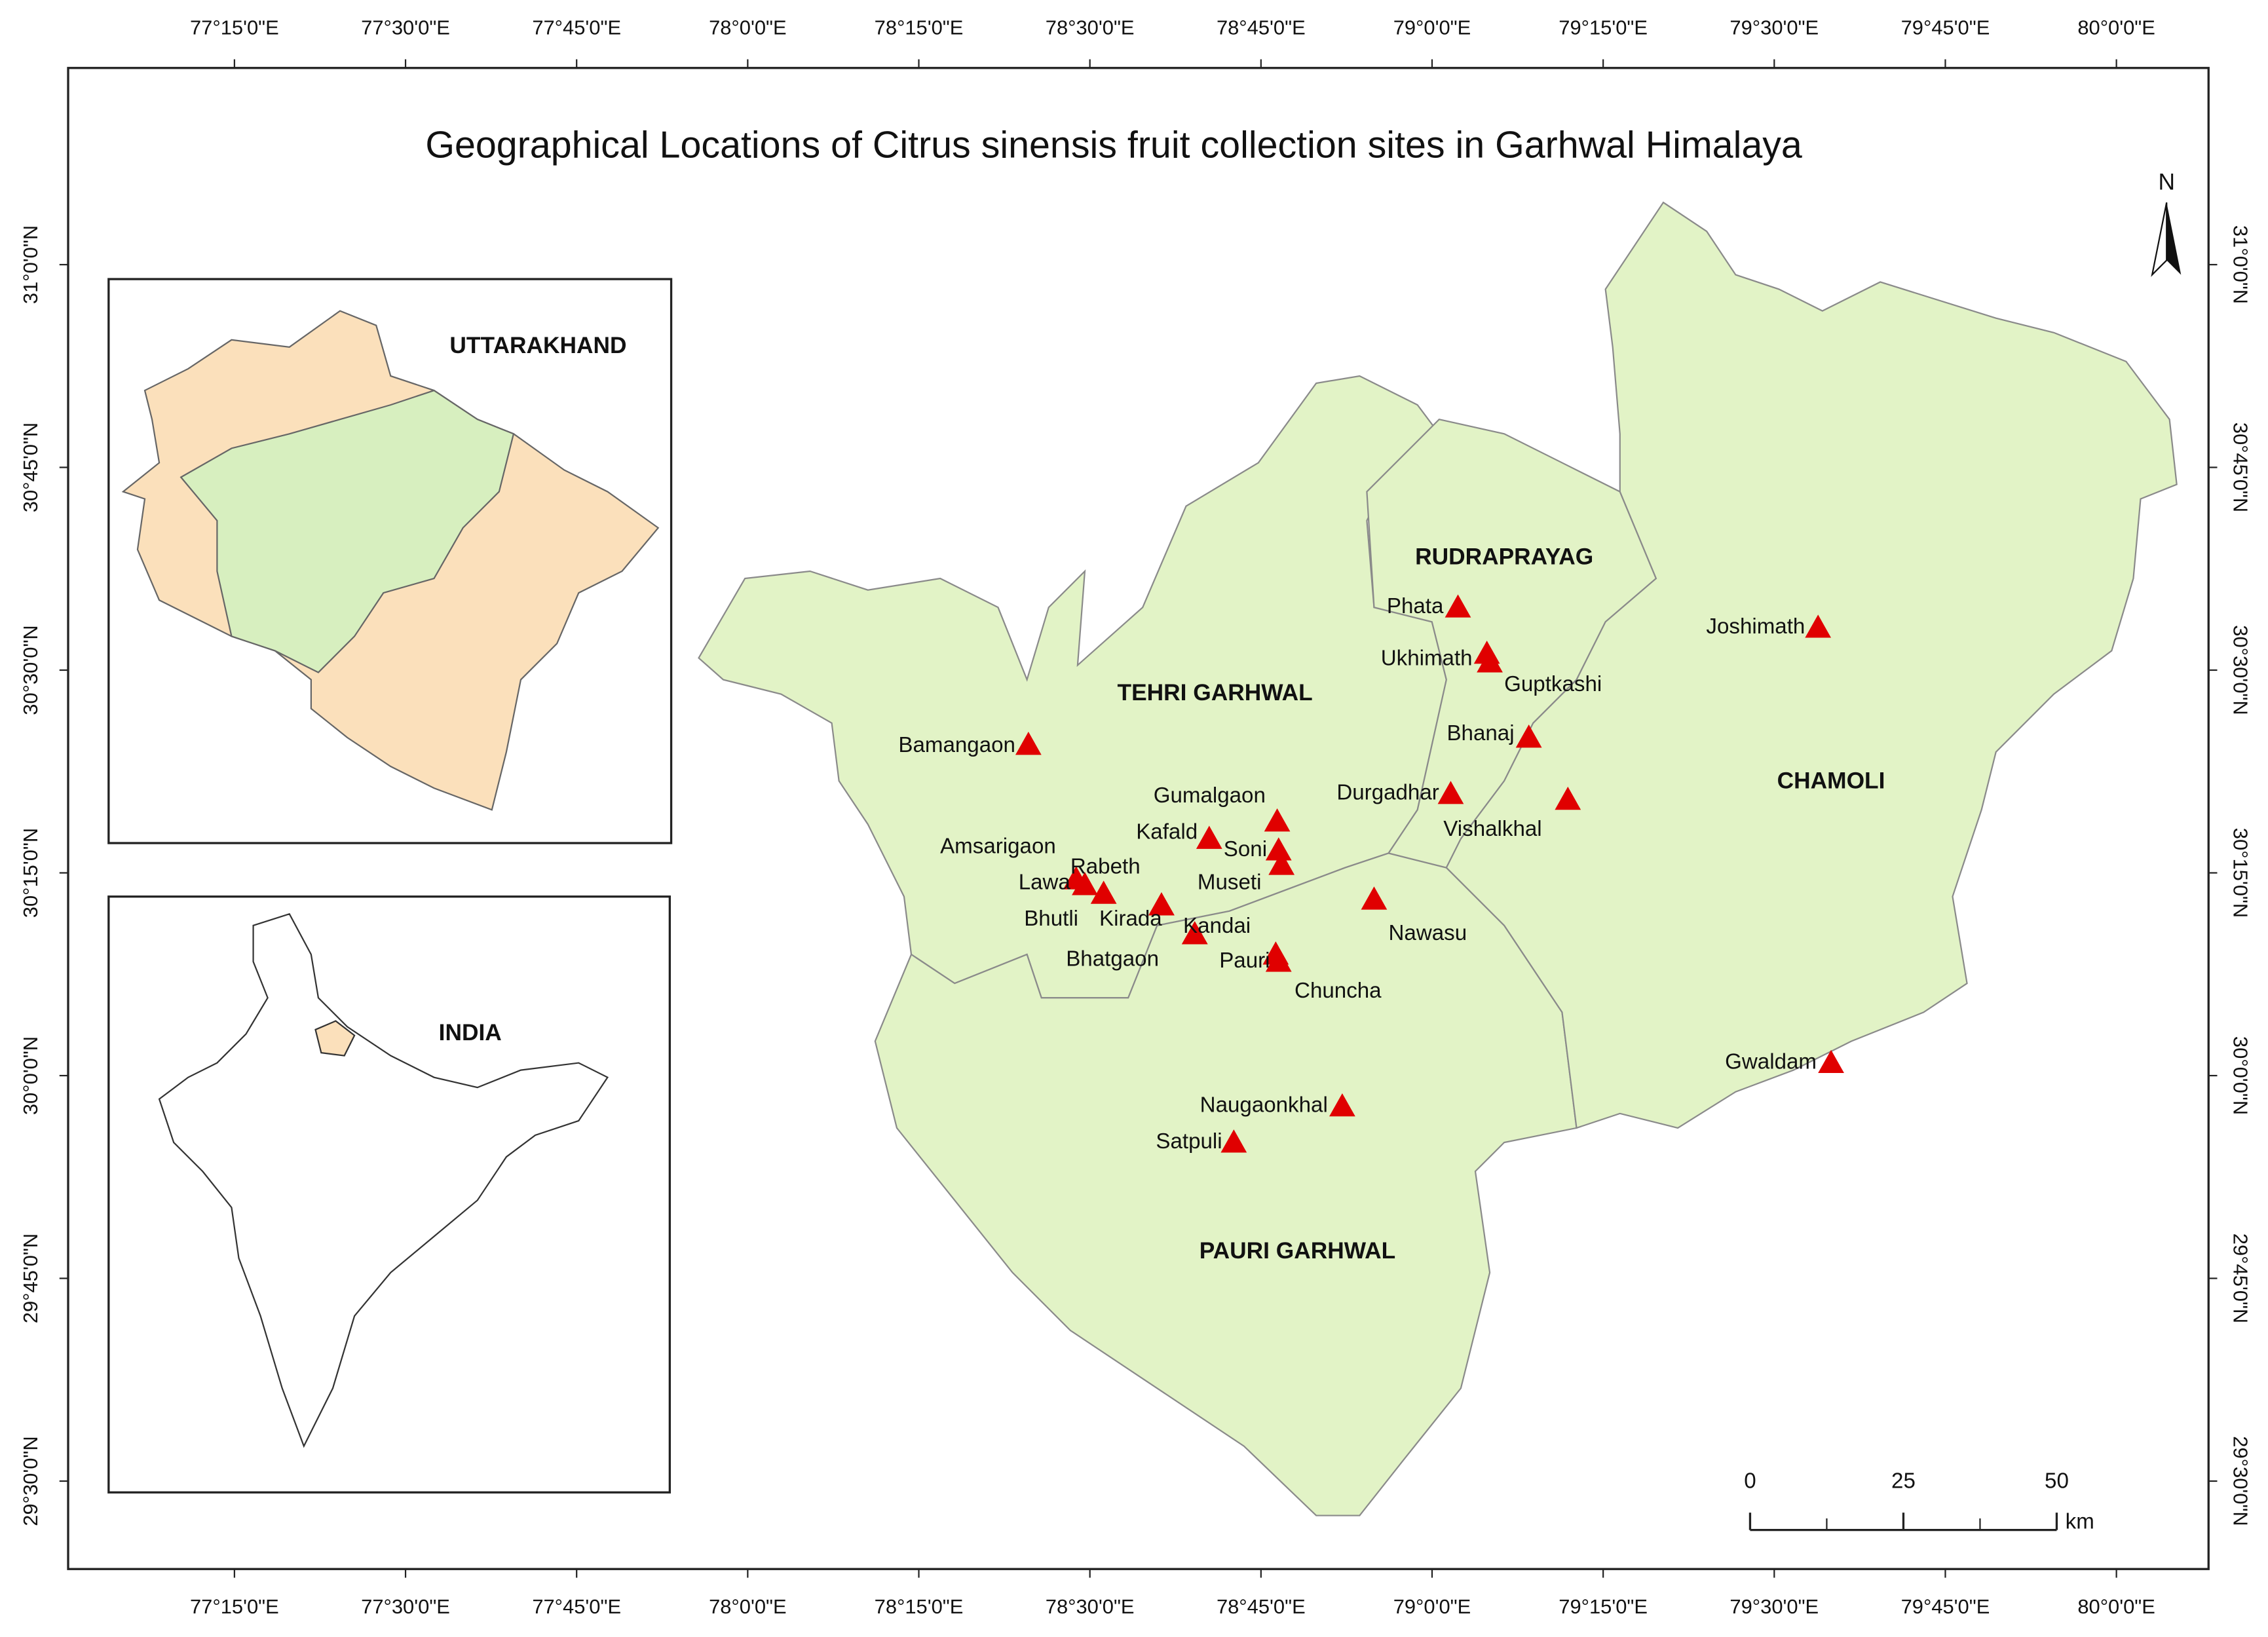 The image size is (2268, 1637). What do you see at coordinates (1215, 693) in the screenshot?
I see `district-label: TEHRI GARHWAL` at bounding box center [1215, 693].